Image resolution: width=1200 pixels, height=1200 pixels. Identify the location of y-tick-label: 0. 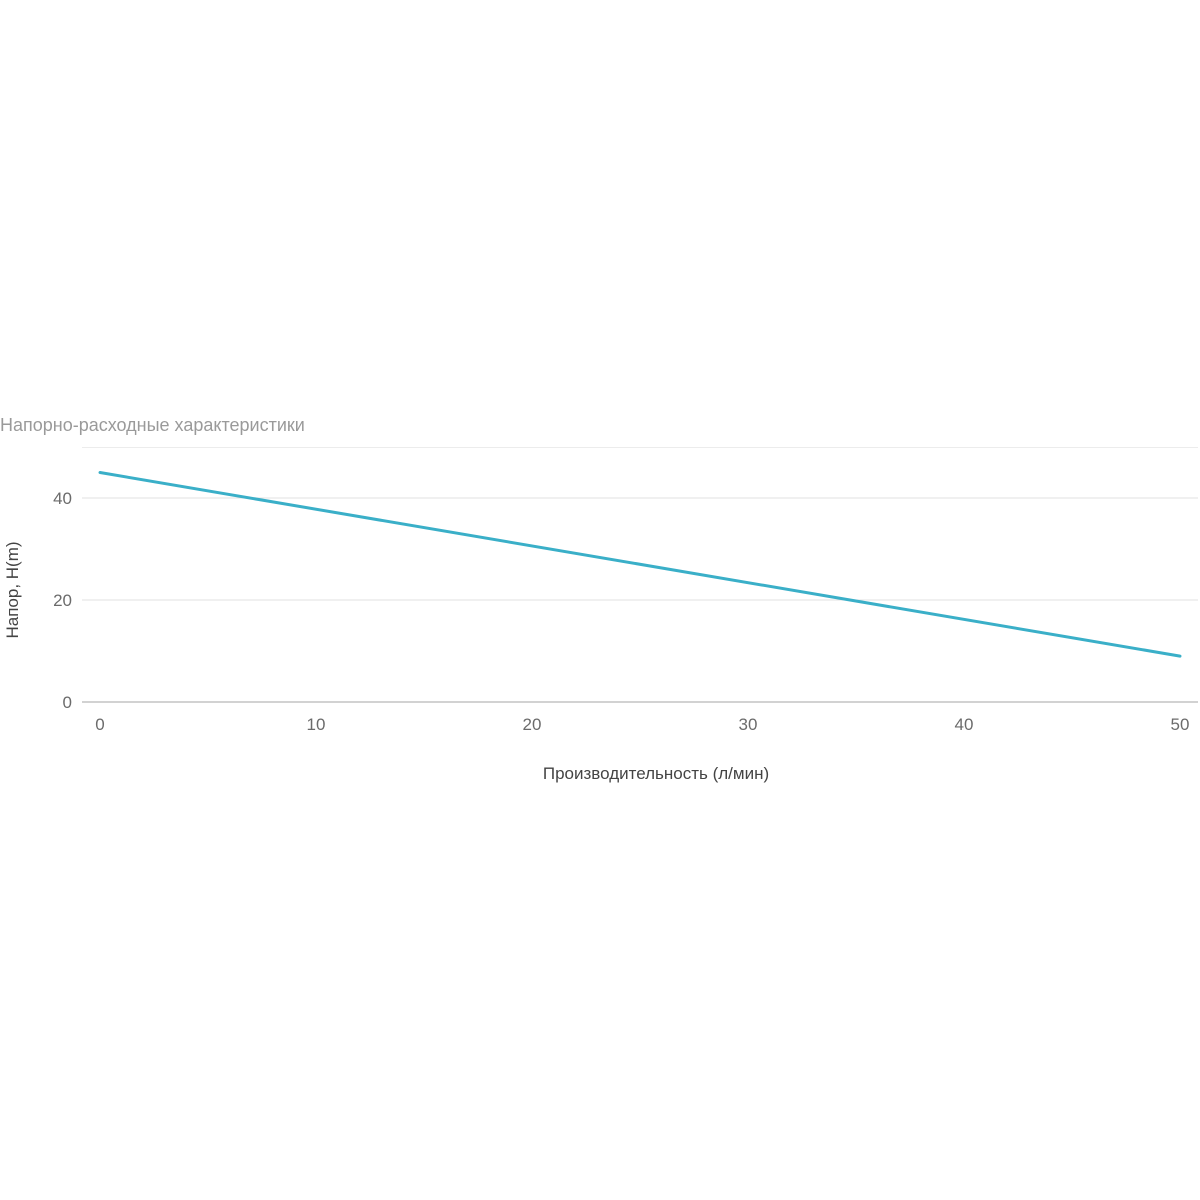
(67, 702).